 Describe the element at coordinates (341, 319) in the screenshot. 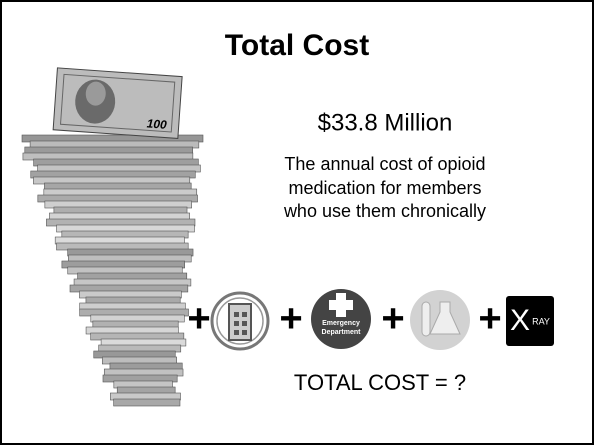

I see `emergency-icon: Emergency Department` at that location.